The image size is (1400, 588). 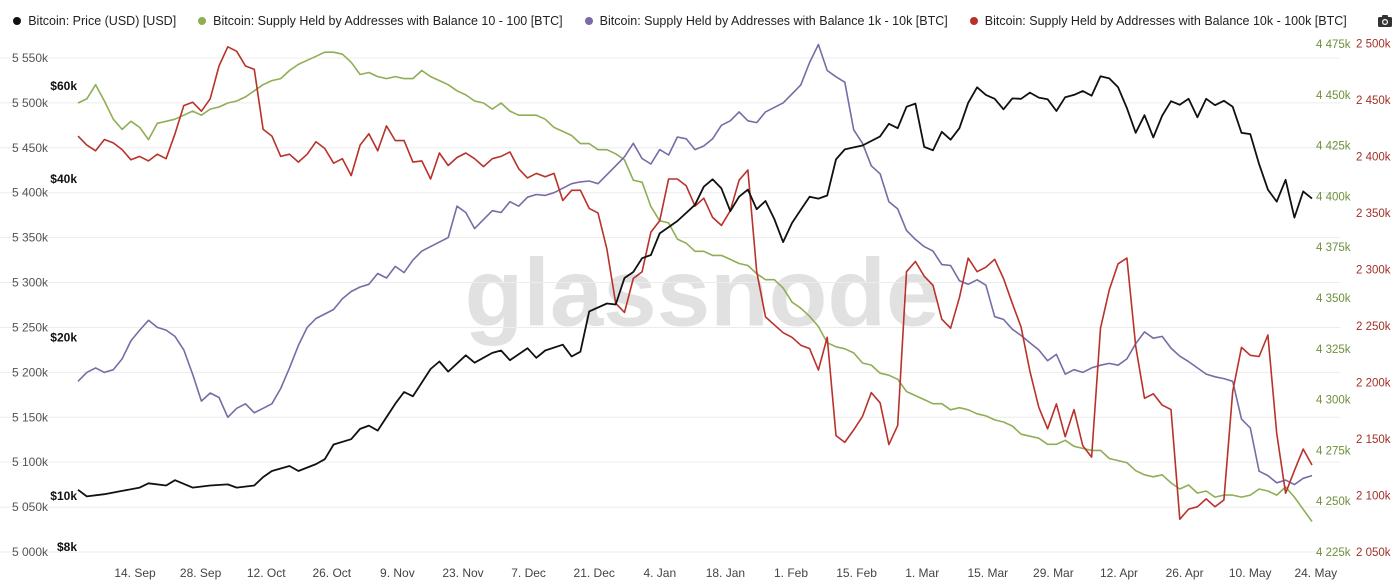 I want to click on axis-tick-label: $20k, so click(x=63, y=337).